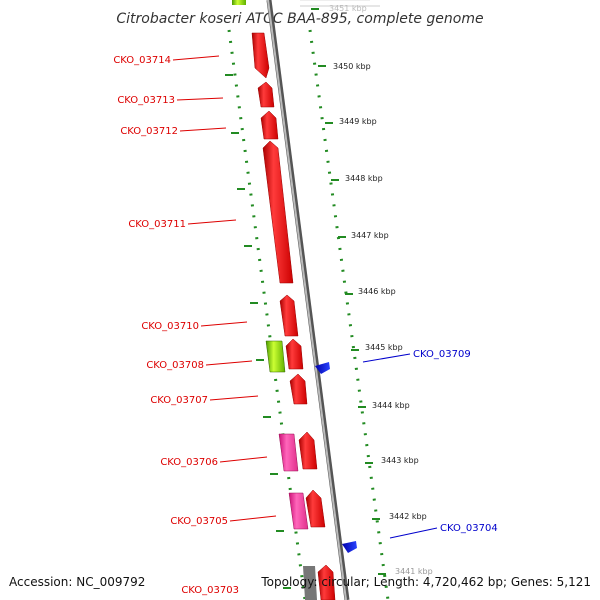  Describe the element at coordinates (352, 66) in the screenshot. I see `tick-label: 3450 kbp` at that location.